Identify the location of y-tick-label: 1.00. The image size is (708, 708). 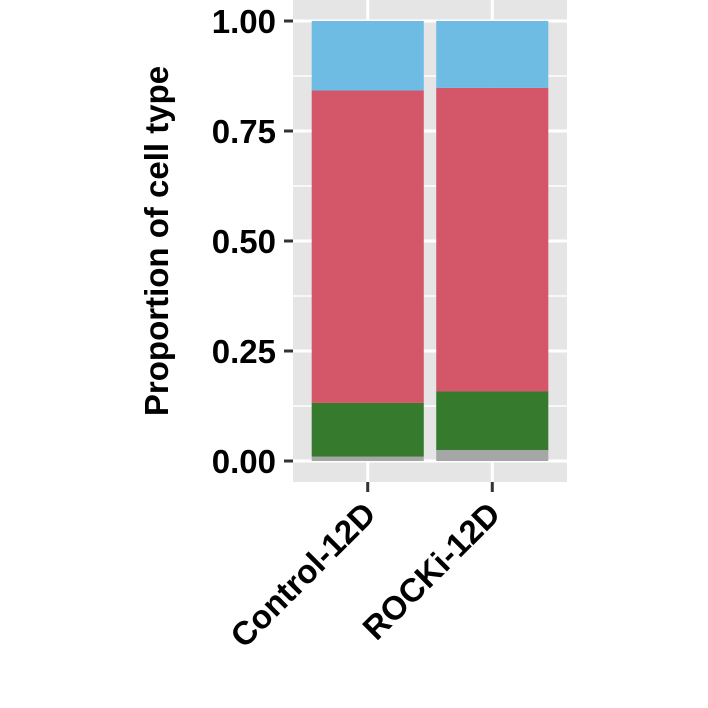
(244, 21).